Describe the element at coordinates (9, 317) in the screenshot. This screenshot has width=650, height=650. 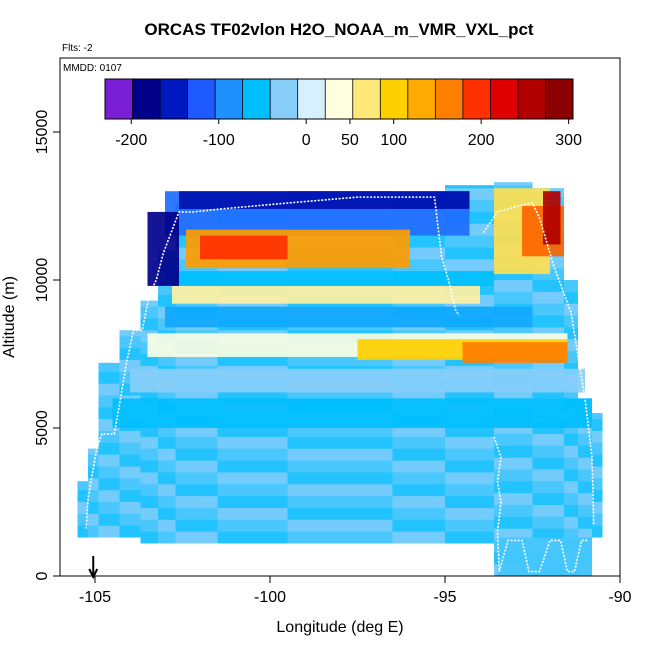
I see `y-axis-title: Altitude (m)` at that location.